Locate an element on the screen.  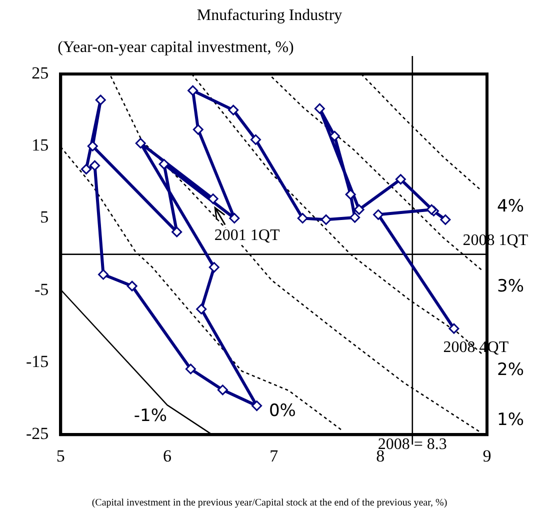
x-tick-label: 6 is located at coordinates (167, 456).